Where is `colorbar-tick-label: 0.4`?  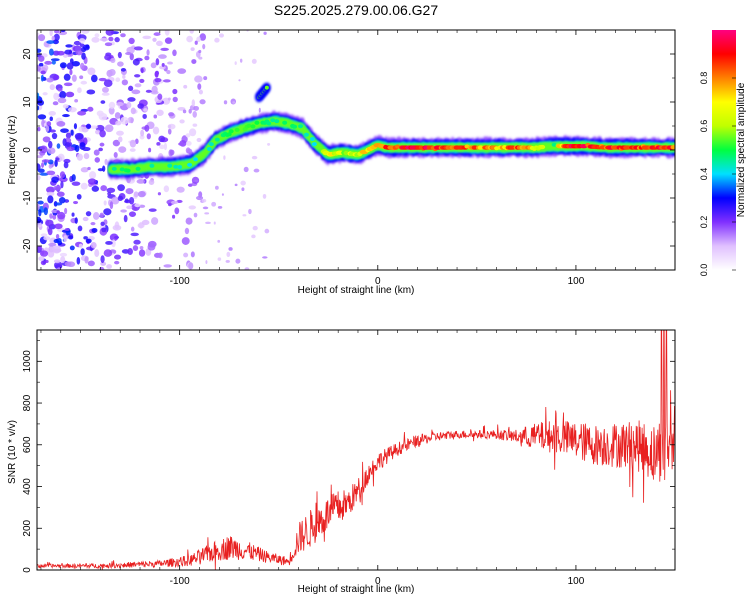
colorbar-tick-label: 0.4 is located at coordinates (704, 174).